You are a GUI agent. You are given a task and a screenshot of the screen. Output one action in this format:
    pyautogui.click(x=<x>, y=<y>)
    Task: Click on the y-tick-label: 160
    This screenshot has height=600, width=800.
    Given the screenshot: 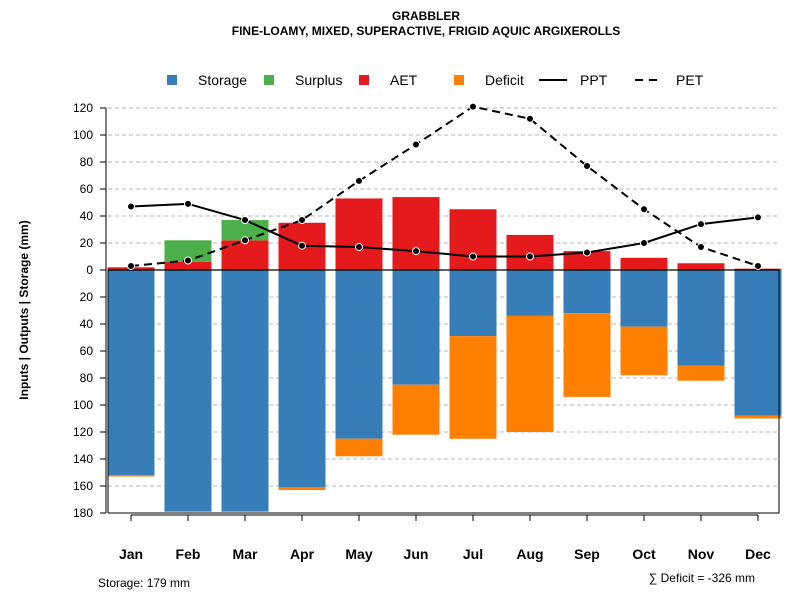 What is the action you would take?
    pyautogui.click(x=83, y=486)
    